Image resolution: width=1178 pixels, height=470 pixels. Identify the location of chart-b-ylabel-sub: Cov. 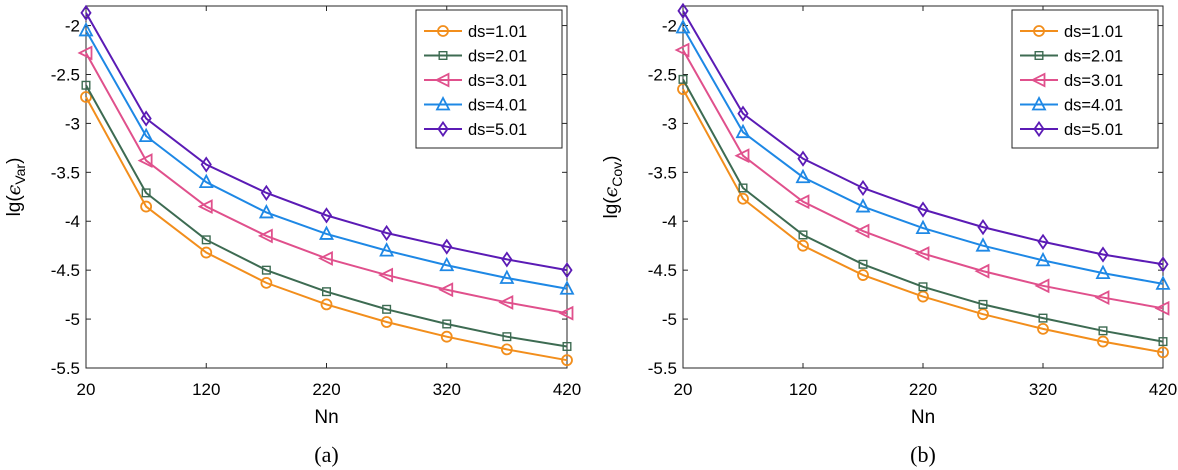
(617, 174).